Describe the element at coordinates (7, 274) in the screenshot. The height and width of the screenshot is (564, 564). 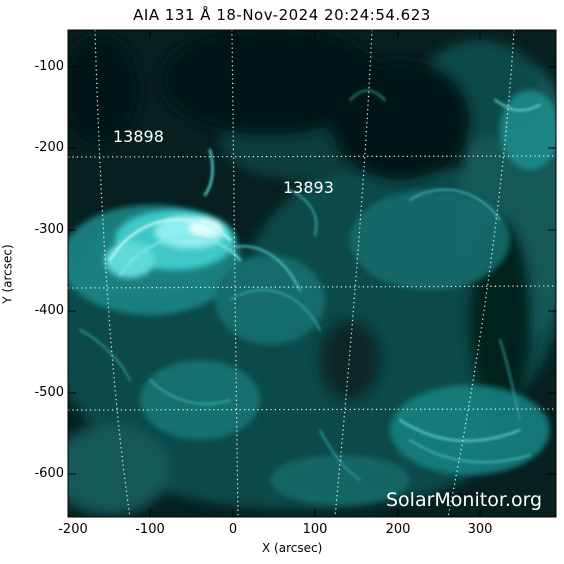
I see `y-axis-title: Y (arcsec)` at that location.